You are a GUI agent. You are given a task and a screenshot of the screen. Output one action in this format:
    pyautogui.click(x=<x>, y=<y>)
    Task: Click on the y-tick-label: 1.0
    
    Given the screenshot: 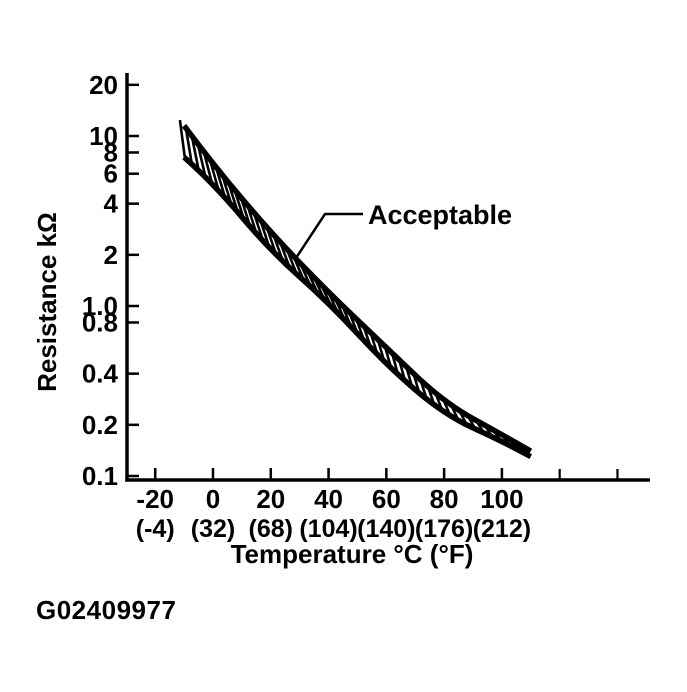 What is the action you would take?
    pyautogui.click(x=100, y=306)
    